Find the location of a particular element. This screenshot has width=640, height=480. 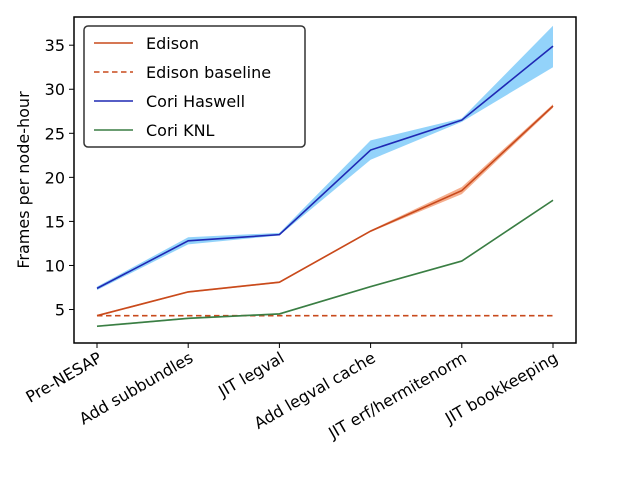

y-tick-label: 10 is located at coordinates (55, 265).